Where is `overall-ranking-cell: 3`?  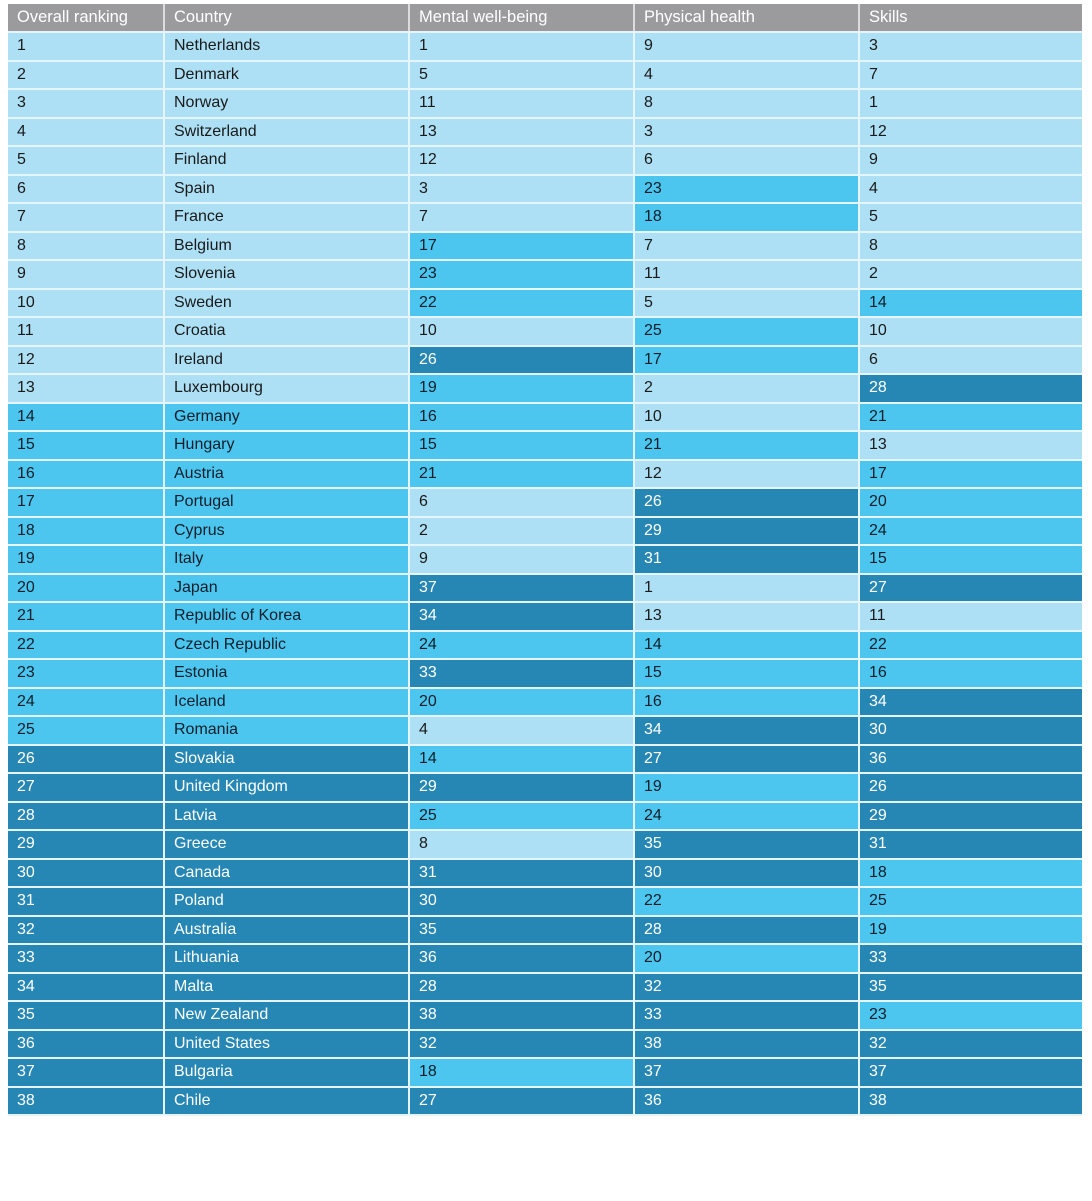 overall-ranking-cell: 3 is located at coordinates (86, 103).